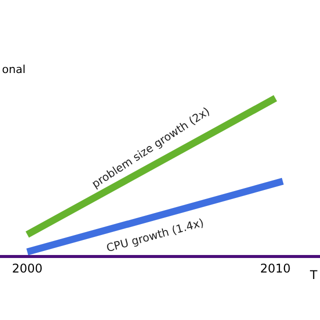  What do you see at coordinates (155, 235) in the screenshot?
I see `text: CPU growth (1.4x)` at bounding box center [155, 235].